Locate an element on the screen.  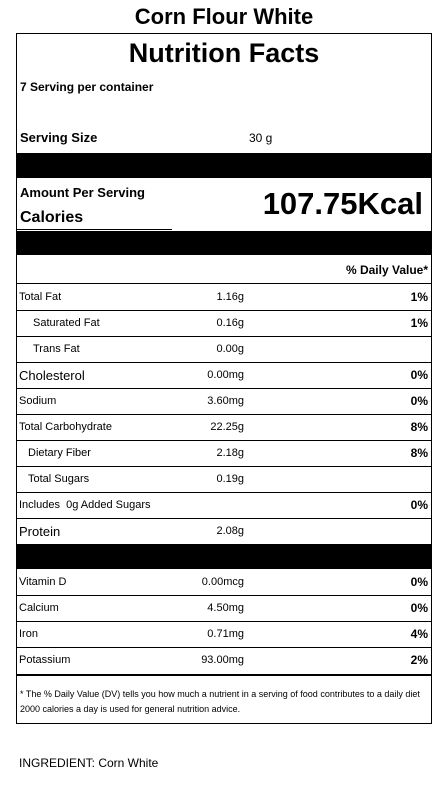
nutrient-row: Cholesterol 0.00mg 0% is located at coordinates (224, 375).